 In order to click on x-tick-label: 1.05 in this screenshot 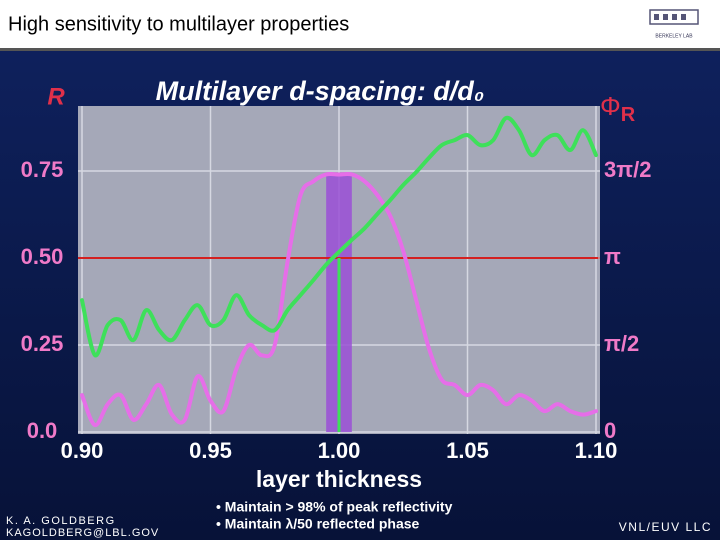, I will do `click(467, 450)`.